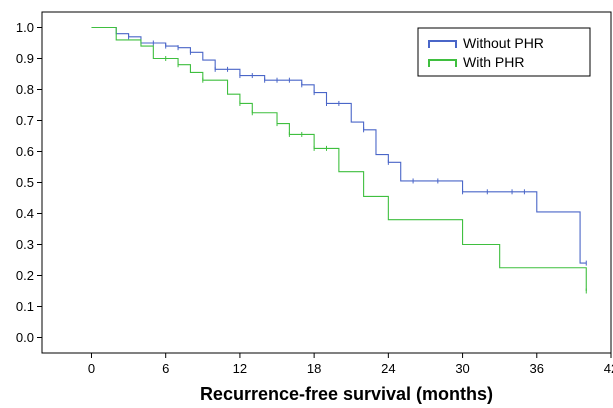  I want to click on legend-label: Without PHR, so click(503, 43).